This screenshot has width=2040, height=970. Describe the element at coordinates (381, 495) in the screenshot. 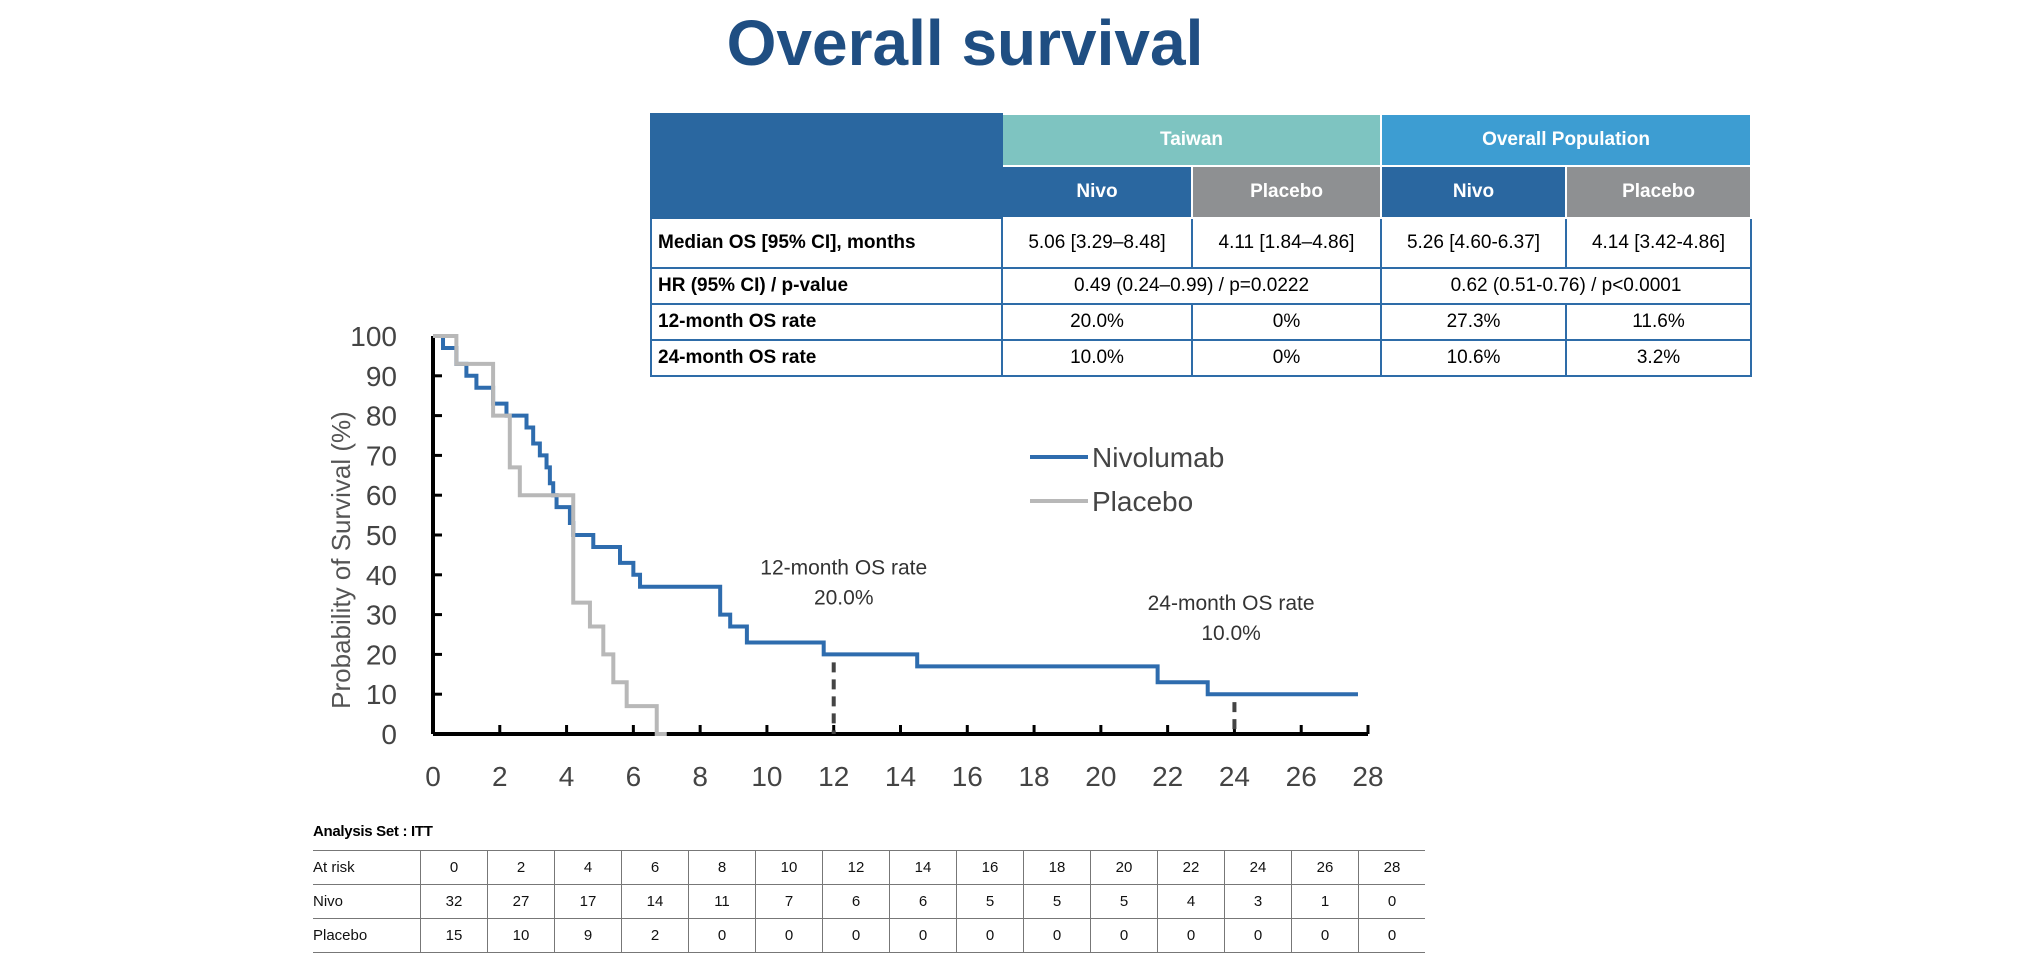

I see `y-tick-label: 60` at that location.